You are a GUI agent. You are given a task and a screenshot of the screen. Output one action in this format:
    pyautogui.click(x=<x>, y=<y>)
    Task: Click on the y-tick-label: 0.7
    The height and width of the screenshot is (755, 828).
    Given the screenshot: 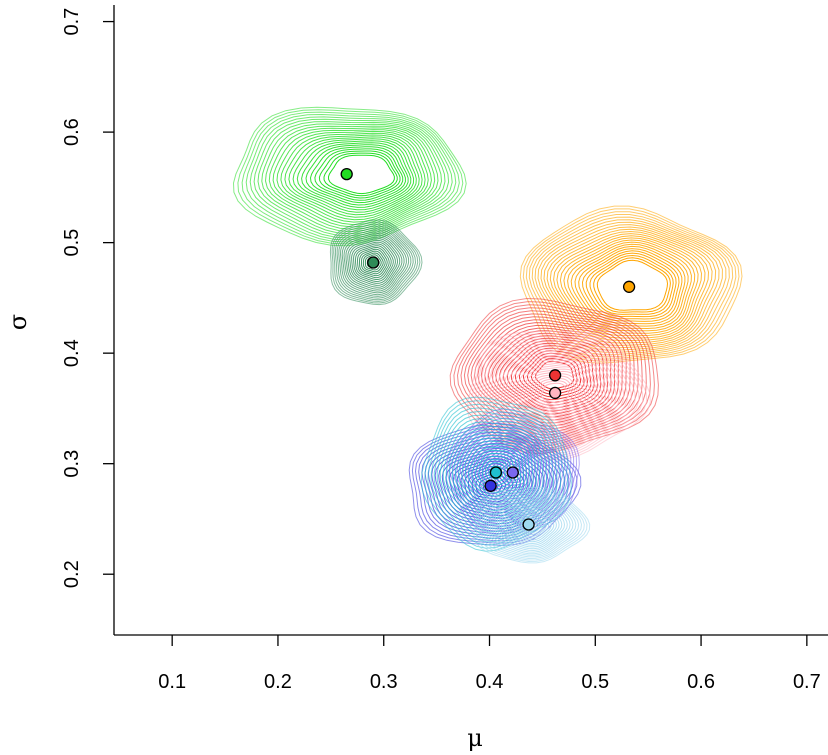 What is the action you would take?
    pyautogui.click(x=72, y=22)
    